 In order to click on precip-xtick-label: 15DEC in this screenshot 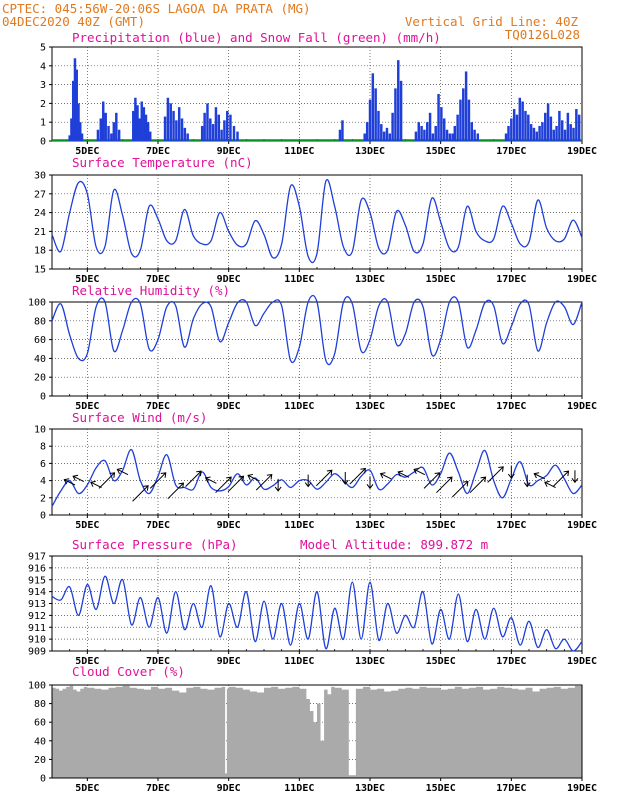, I will do `click(441, 151)`.